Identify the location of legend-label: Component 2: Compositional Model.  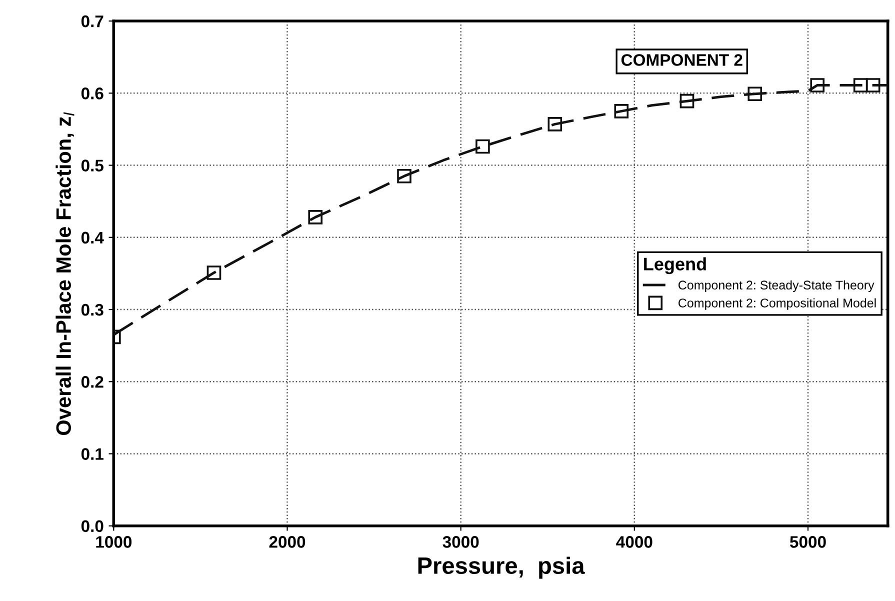
(777, 304).